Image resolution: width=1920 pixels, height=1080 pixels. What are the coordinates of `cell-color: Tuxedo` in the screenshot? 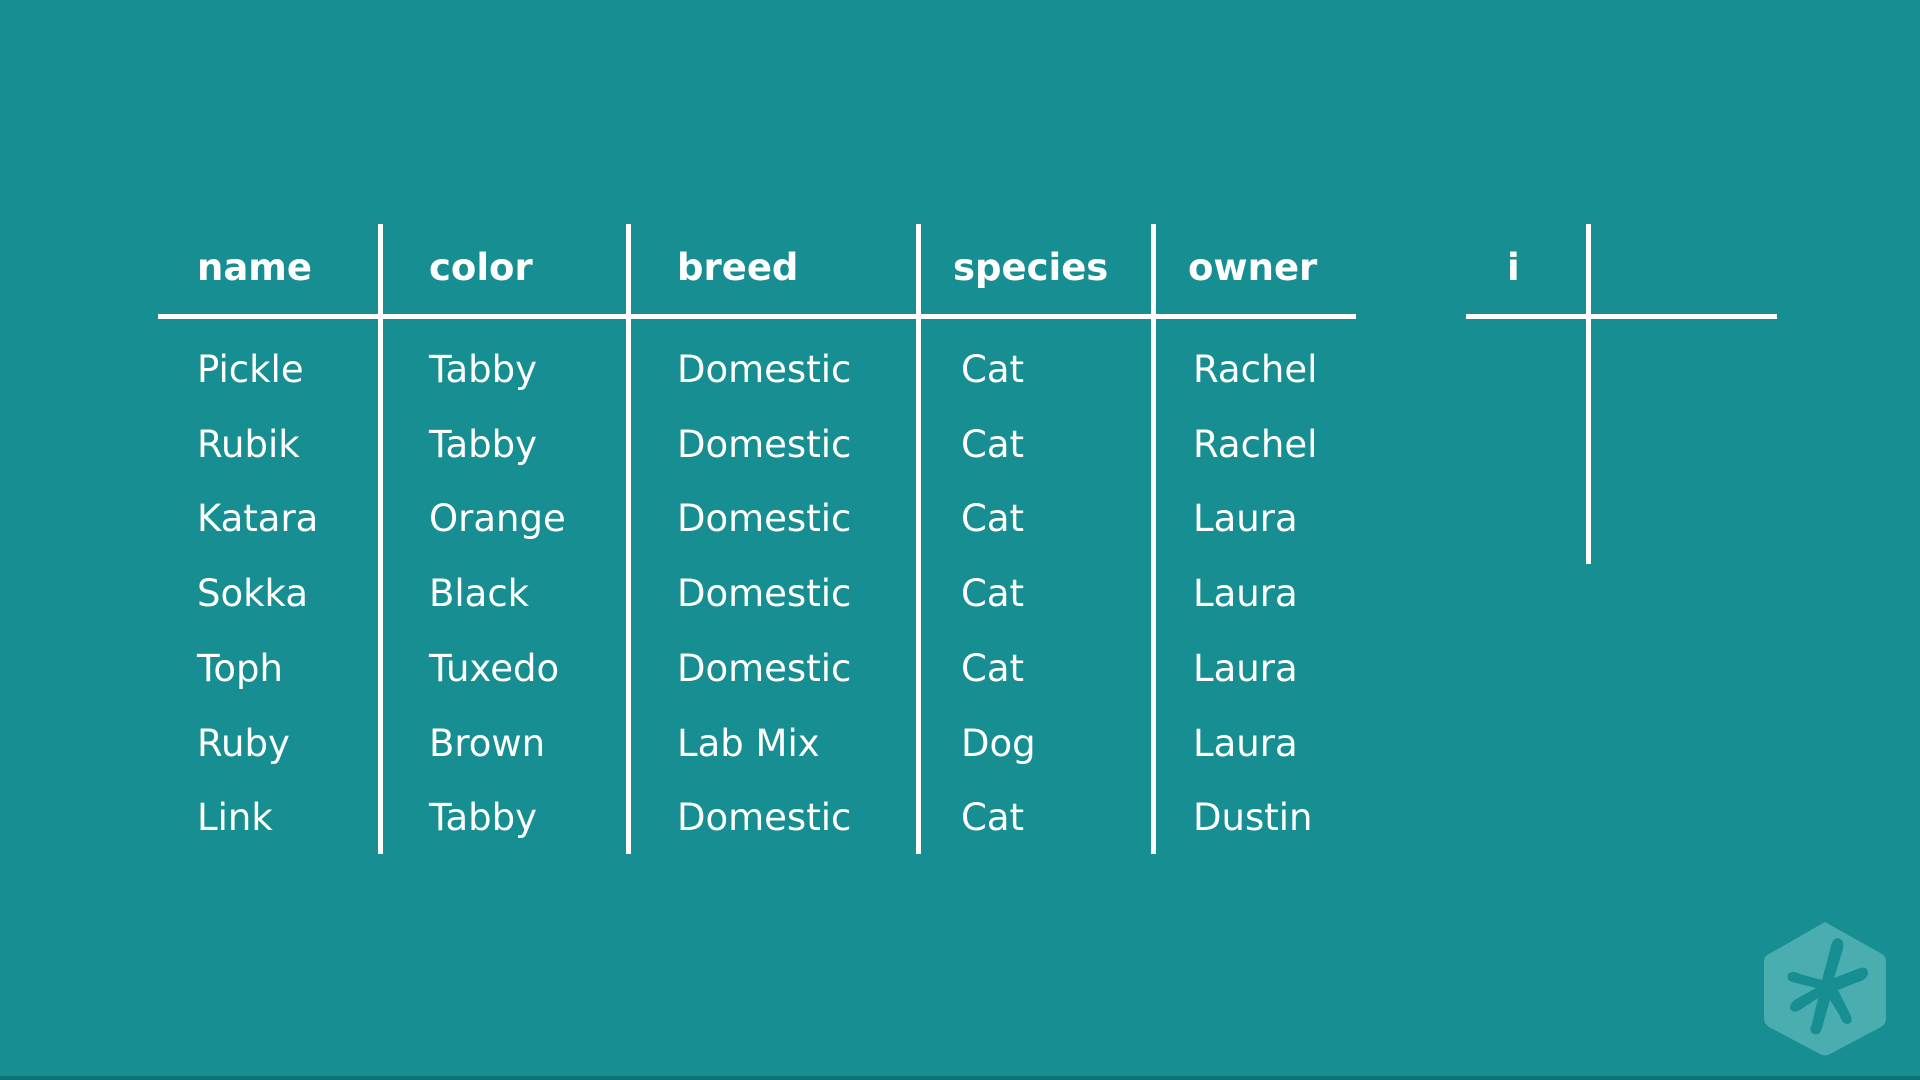 It's located at (494, 668).